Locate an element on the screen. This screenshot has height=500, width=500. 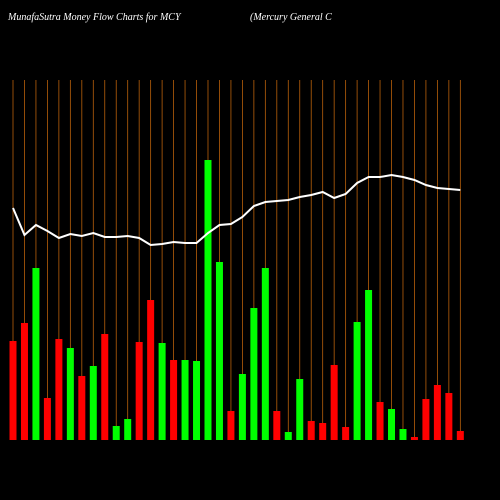
money-flow-line is located at coordinates (236, 210).